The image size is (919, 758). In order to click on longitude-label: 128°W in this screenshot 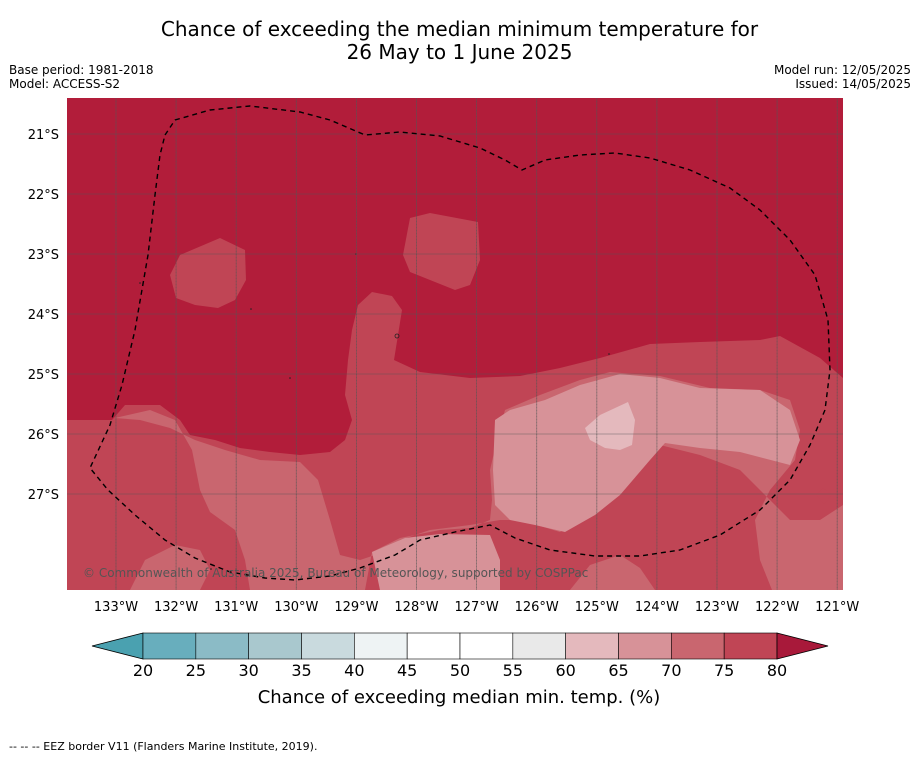, I will do `click(416, 607)`.